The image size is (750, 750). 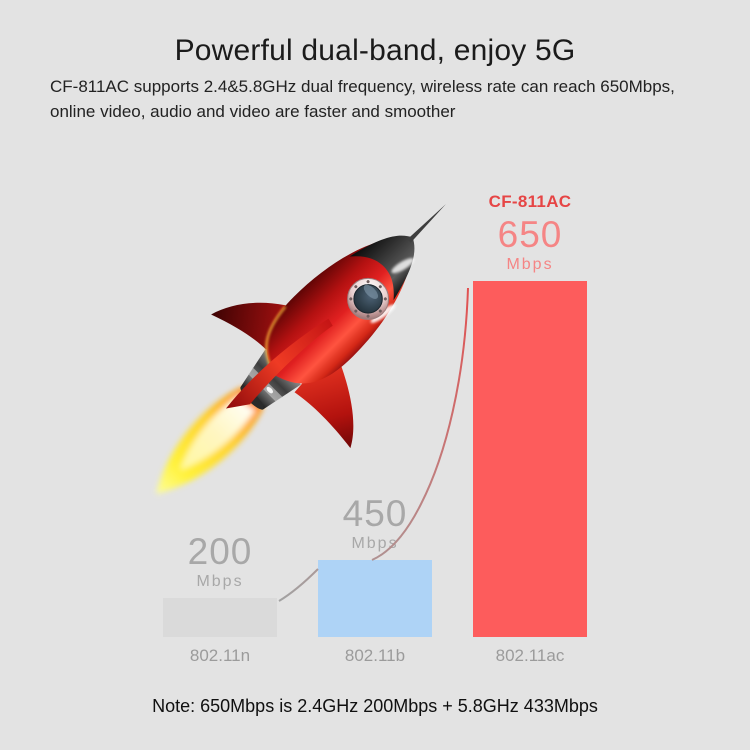 I want to click on page-title: Powerful dual-band, enjoy 5G, so click(x=375, y=50).